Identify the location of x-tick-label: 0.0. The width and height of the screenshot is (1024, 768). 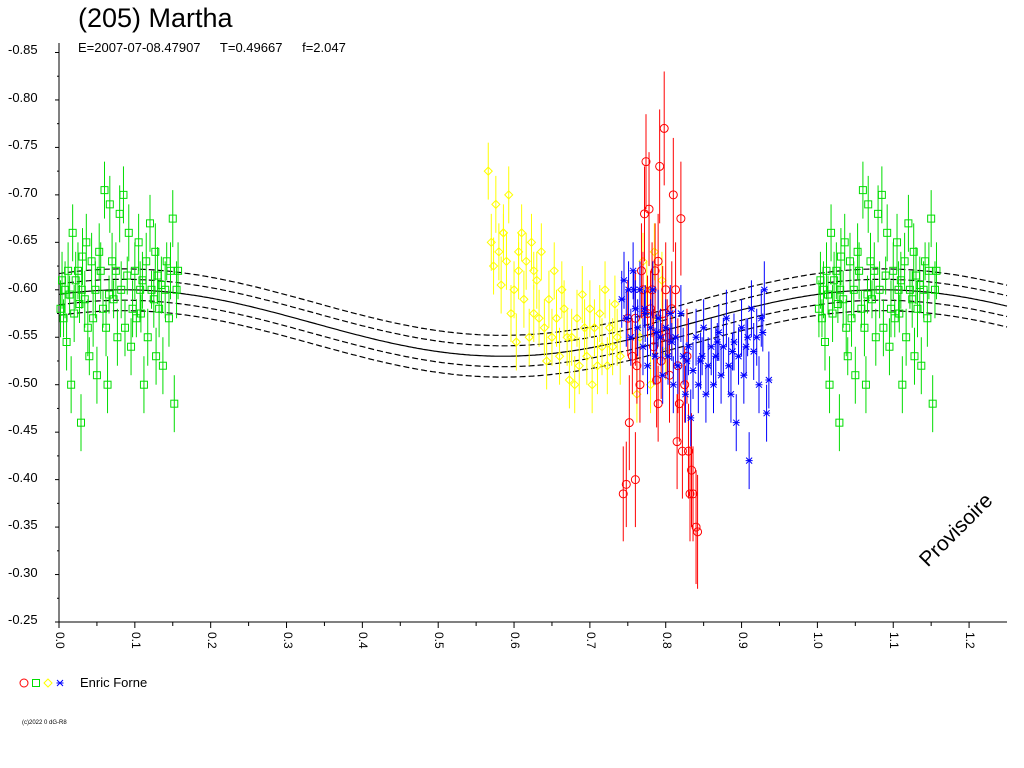
(60, 640).